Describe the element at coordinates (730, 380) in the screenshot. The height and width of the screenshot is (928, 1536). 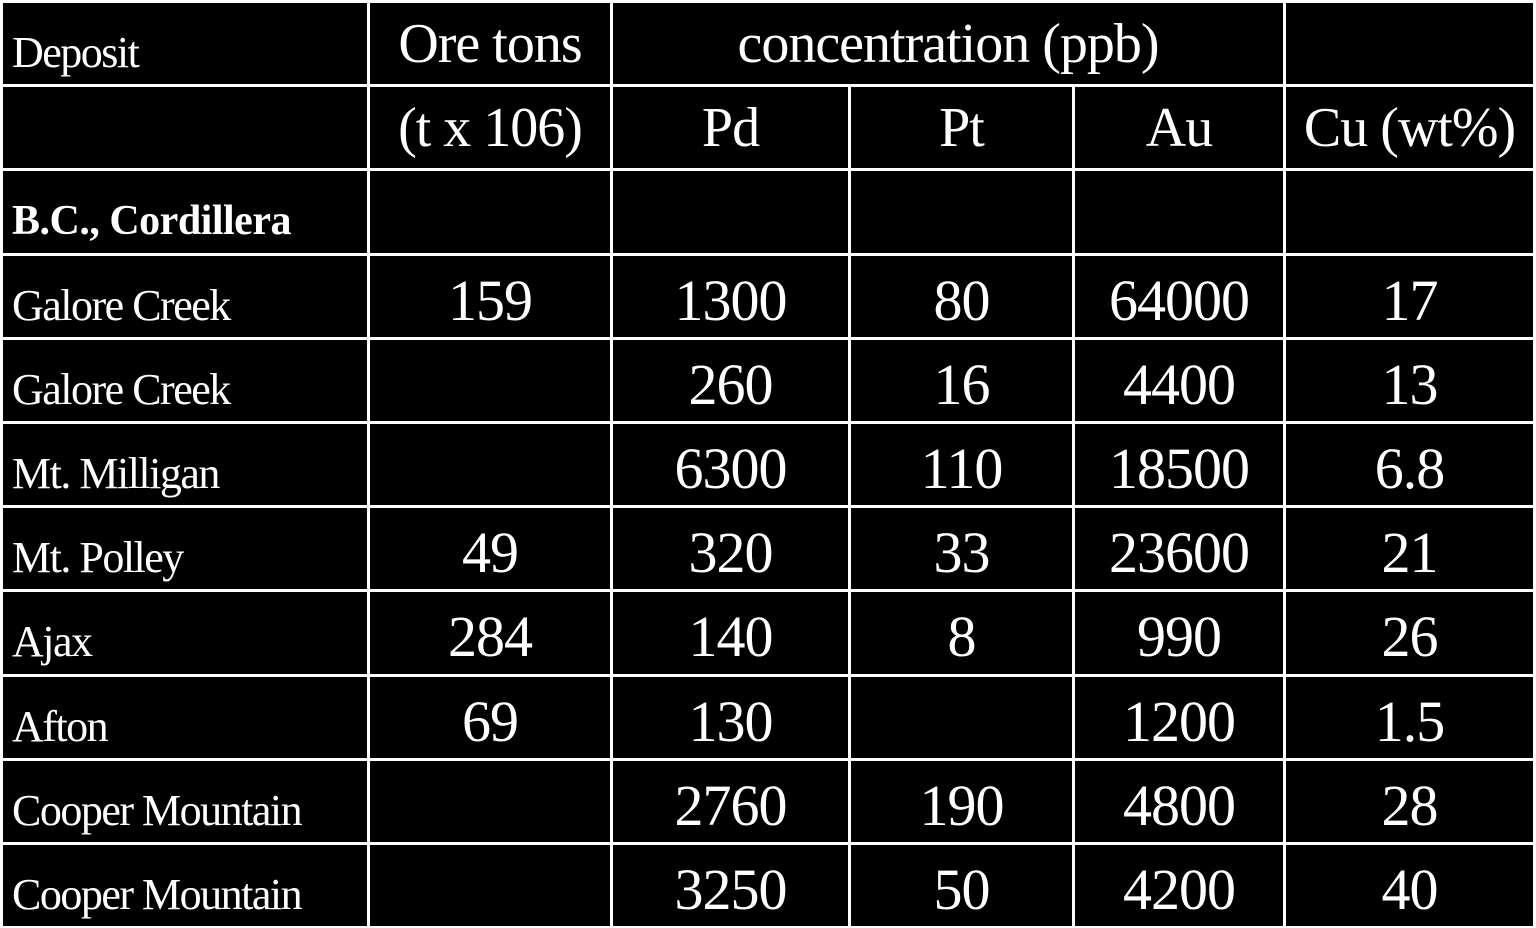
I see `value-cell: 260` at that location.